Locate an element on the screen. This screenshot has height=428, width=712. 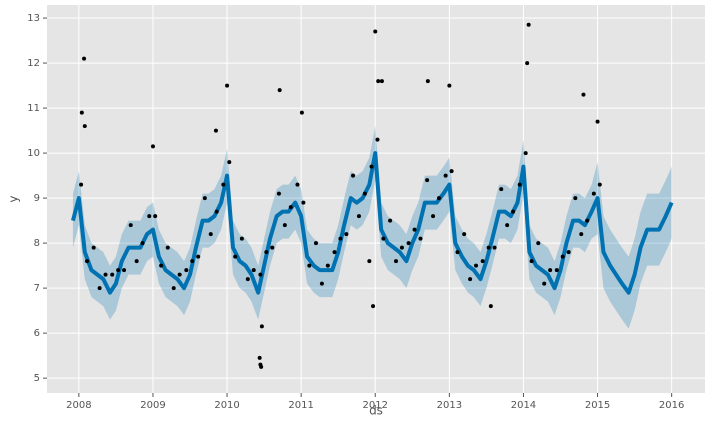
y-tick-label: 5 is located at coordinates (37, 378).